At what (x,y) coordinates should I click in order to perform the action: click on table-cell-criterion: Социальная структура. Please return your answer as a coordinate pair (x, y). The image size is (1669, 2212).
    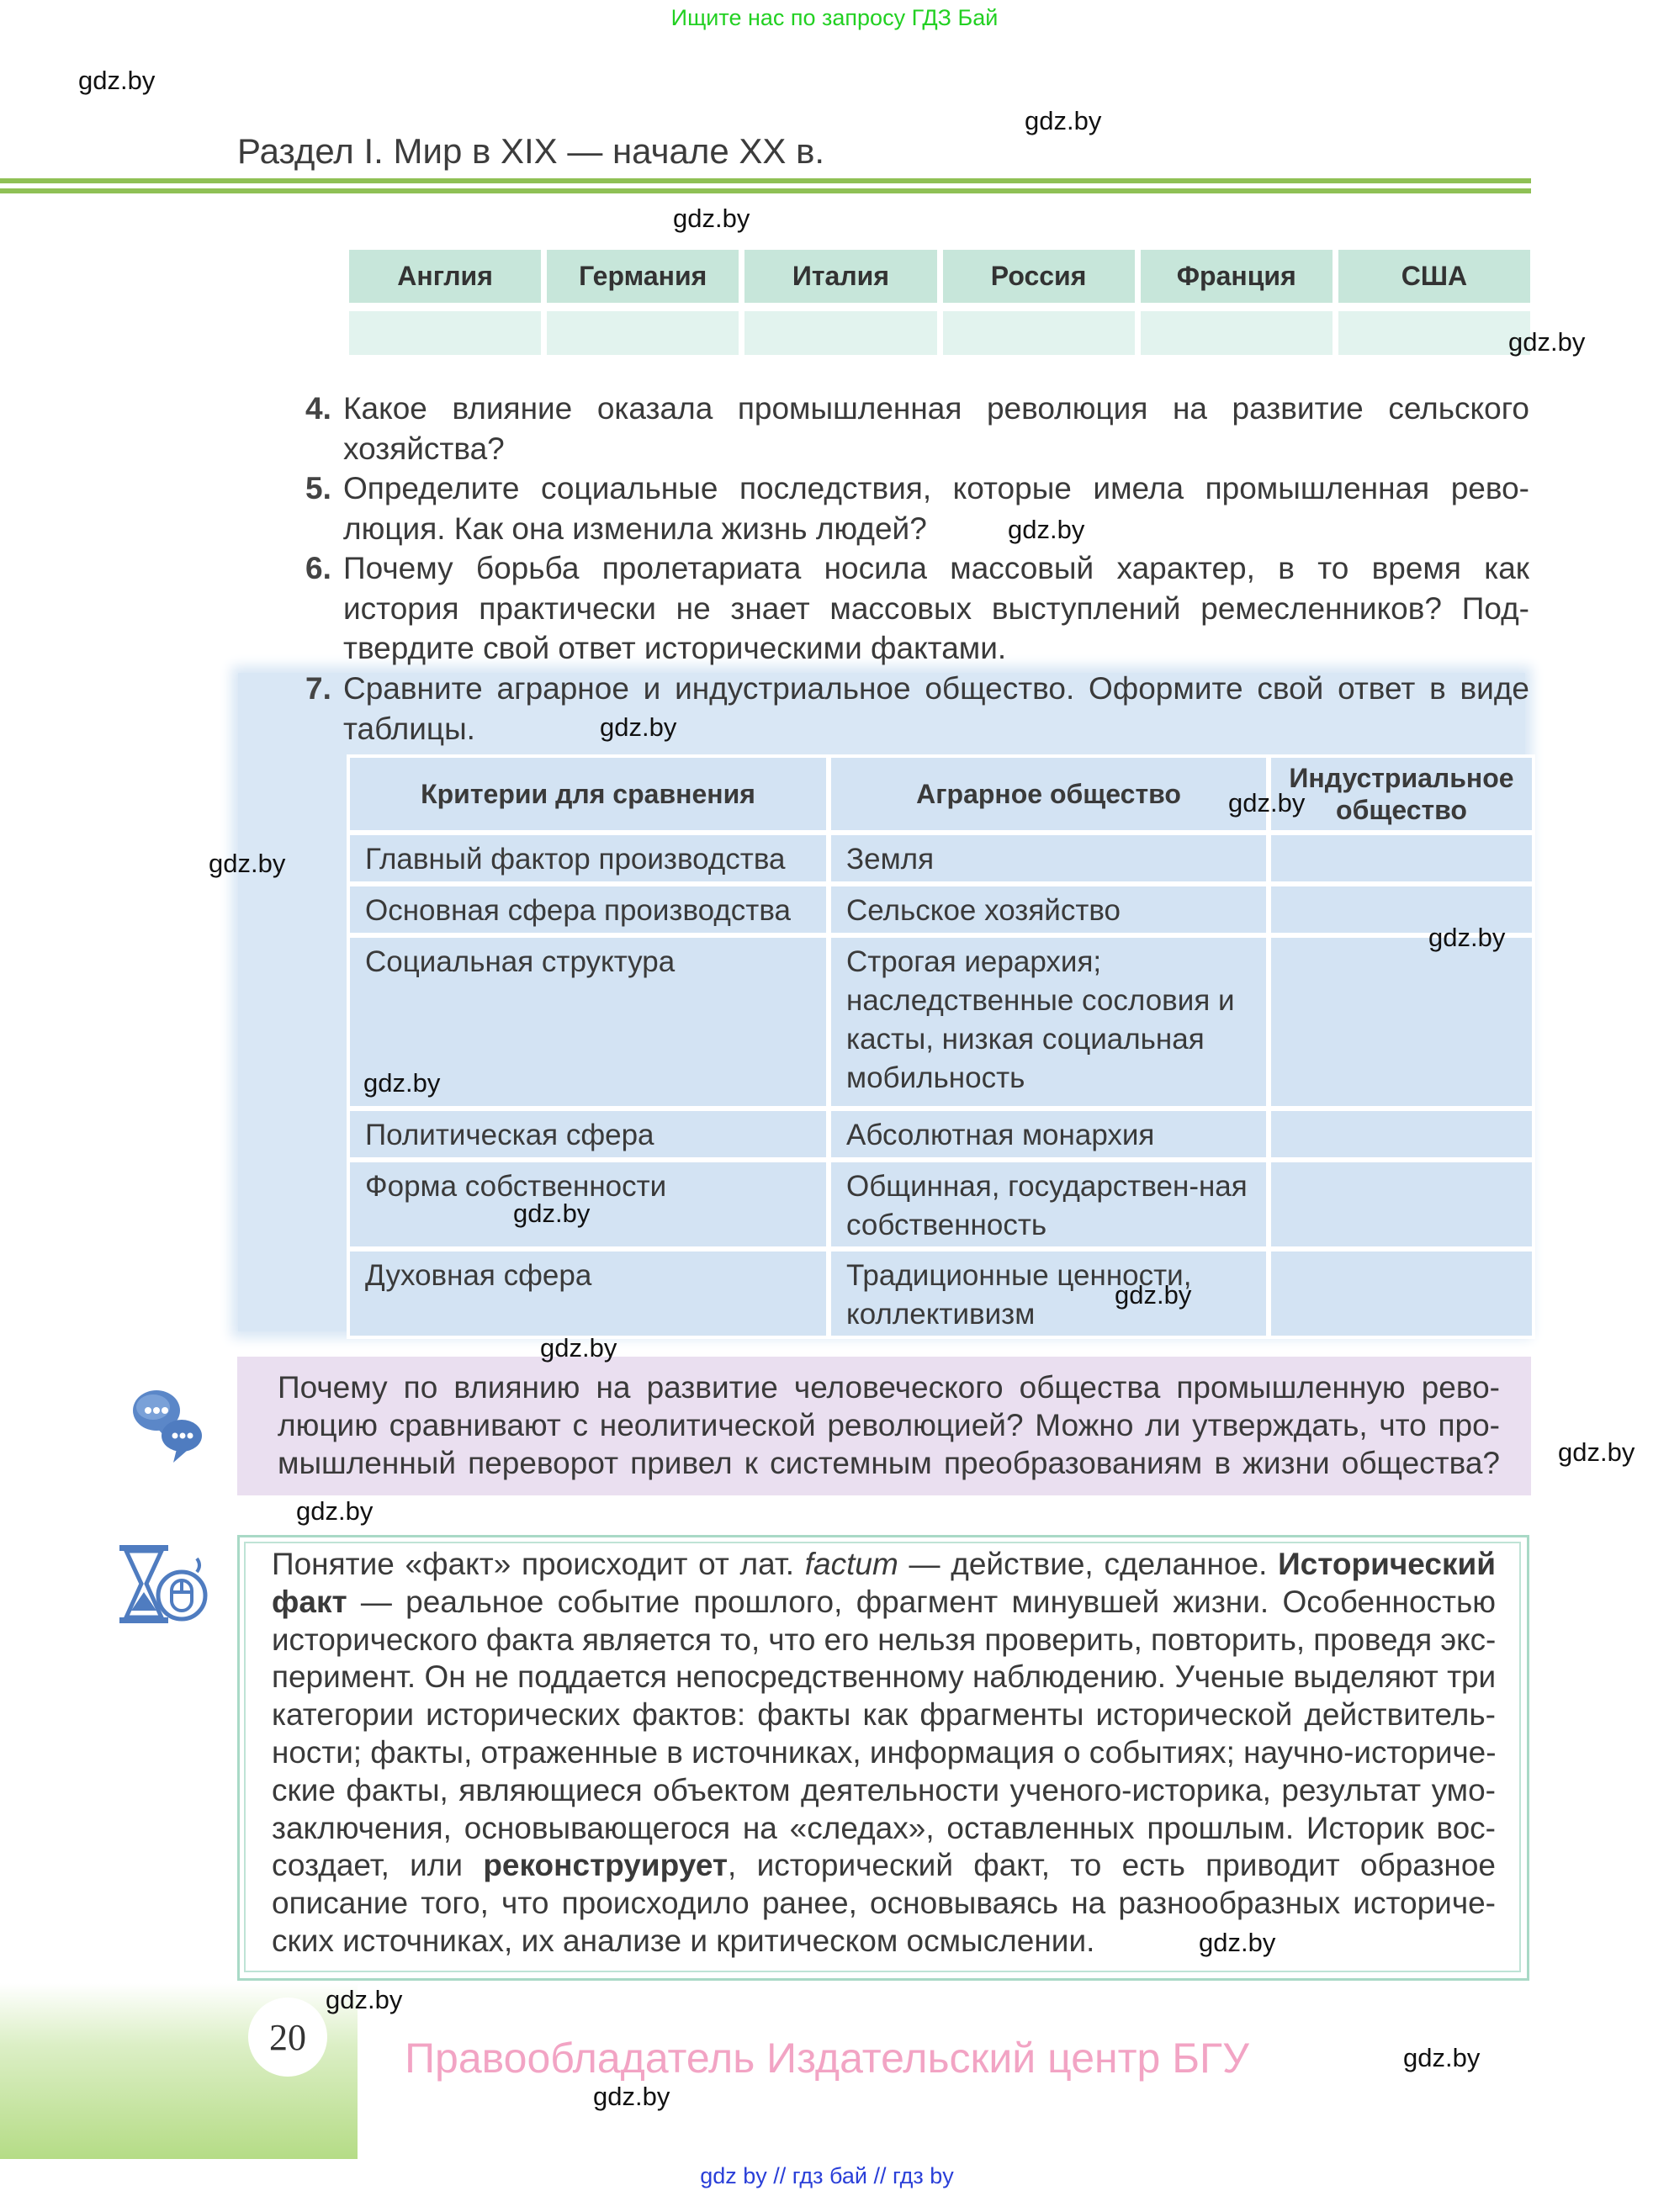
    Looking at the image, I should click on (588, 1022).